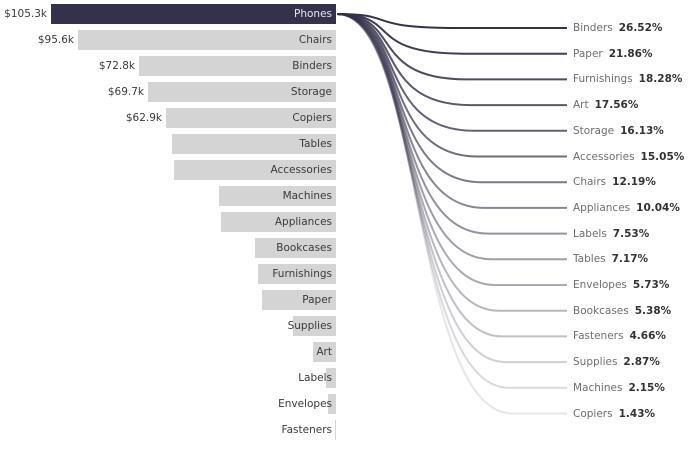 The width and height of the screenshot is (688, 451). Describe the element at coordinates (634, 182) in the screenshot. I see `target-percentage: 12.19%` at that location.